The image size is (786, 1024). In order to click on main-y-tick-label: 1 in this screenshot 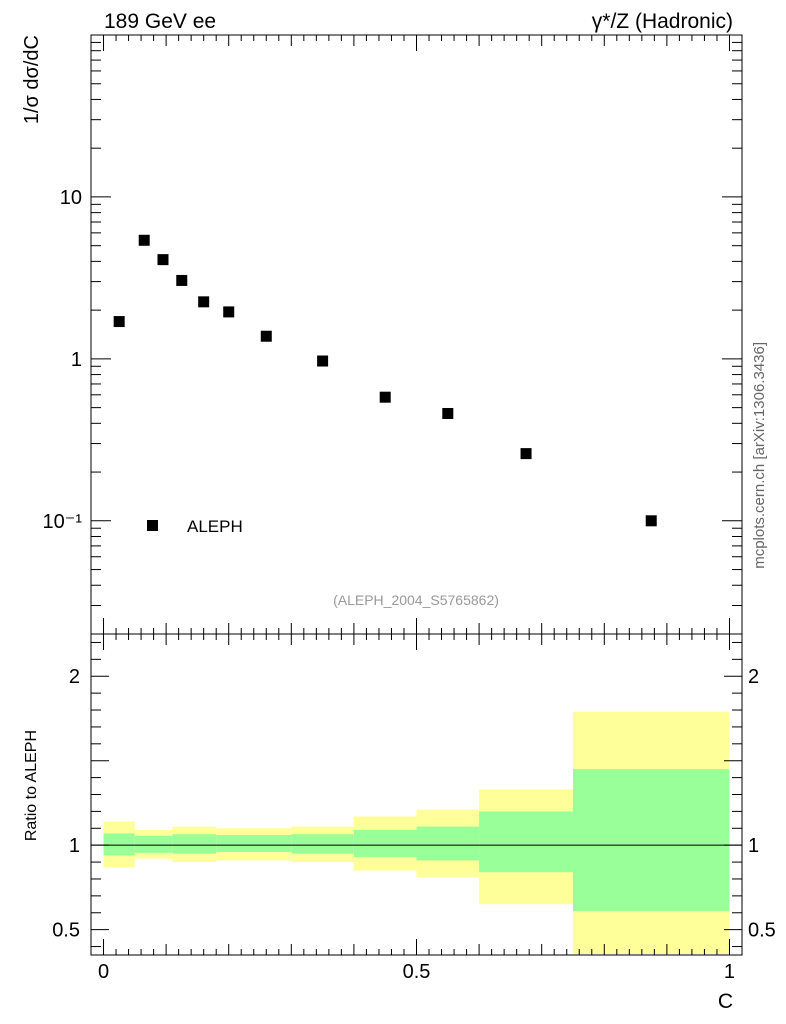, I will do `click(76, 360)`.